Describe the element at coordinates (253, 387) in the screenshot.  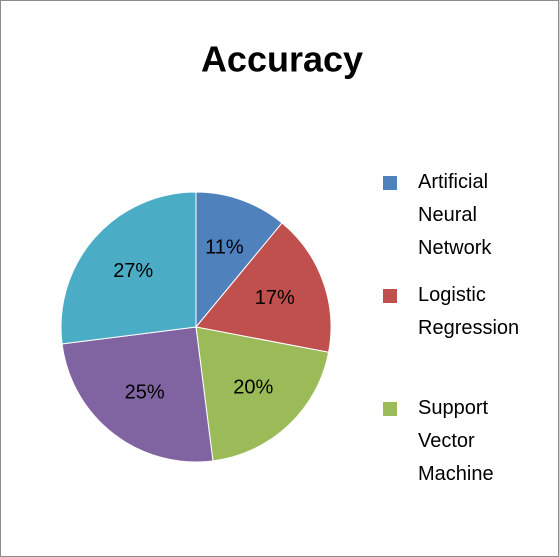
I see `data-label: 20%` at that location.